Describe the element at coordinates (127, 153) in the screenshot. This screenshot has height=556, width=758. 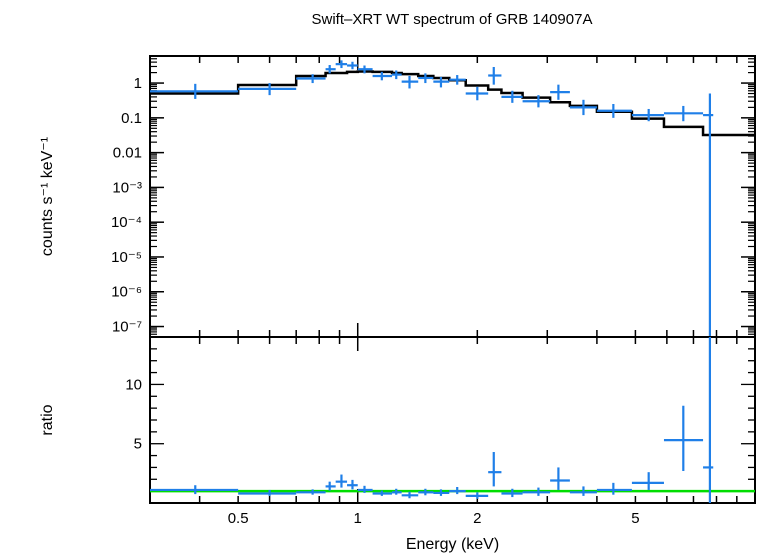
I see `y-tick-label: 0.01` at that location.